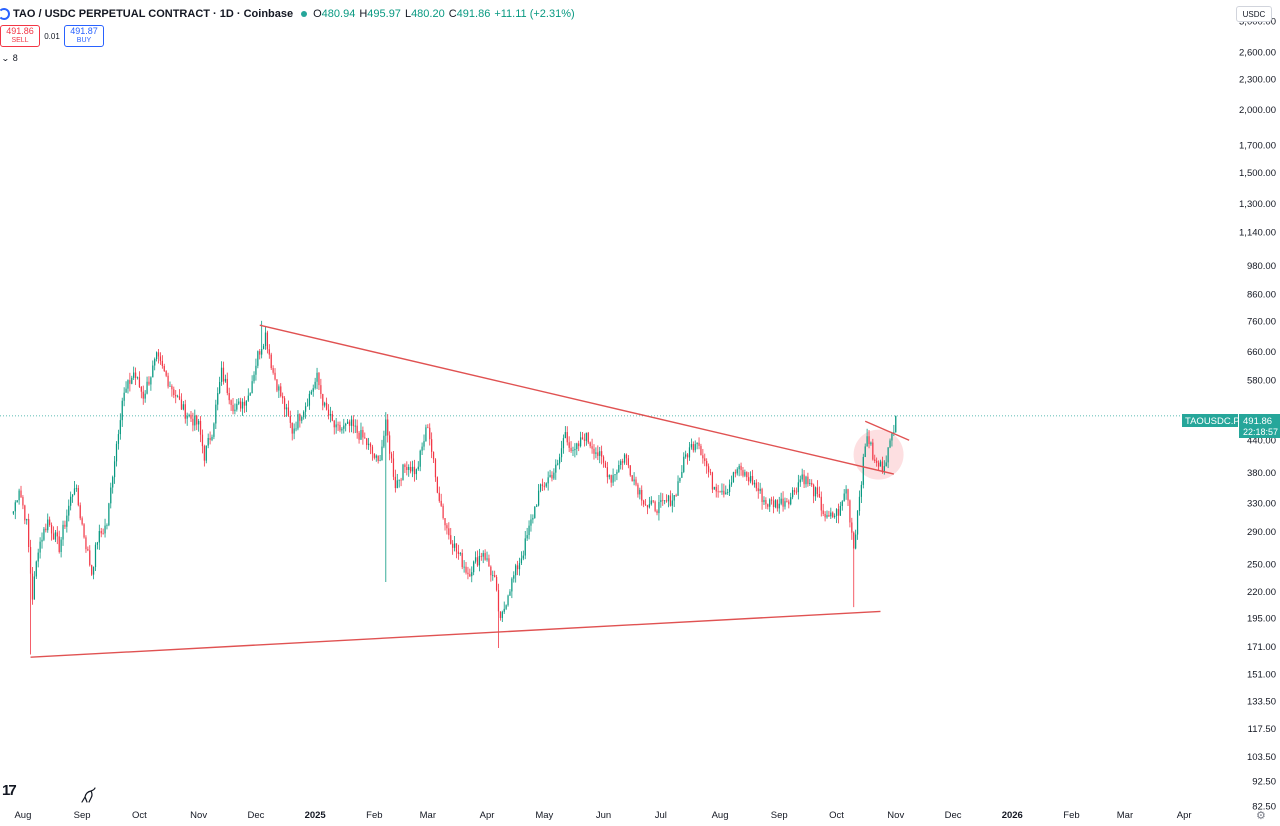 Image resolution: width=1280 pixels, height=826 pixels. Describe the element at coordinates (317, 14) in the screenshot. I see `open-key: O` at that location.